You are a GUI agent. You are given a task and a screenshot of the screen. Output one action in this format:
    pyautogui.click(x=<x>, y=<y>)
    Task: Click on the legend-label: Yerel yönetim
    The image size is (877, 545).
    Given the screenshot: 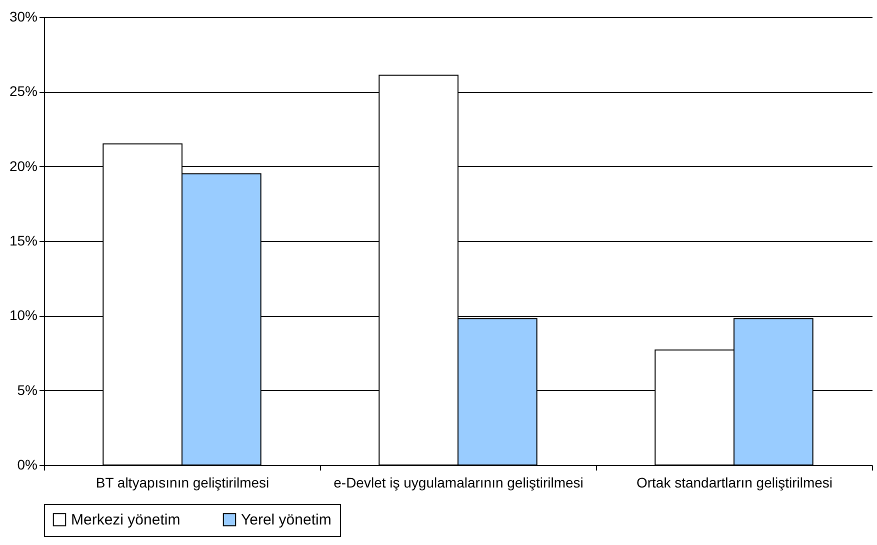 What is the action you would take?
    pyautogui.click(x=286, y=520)
    